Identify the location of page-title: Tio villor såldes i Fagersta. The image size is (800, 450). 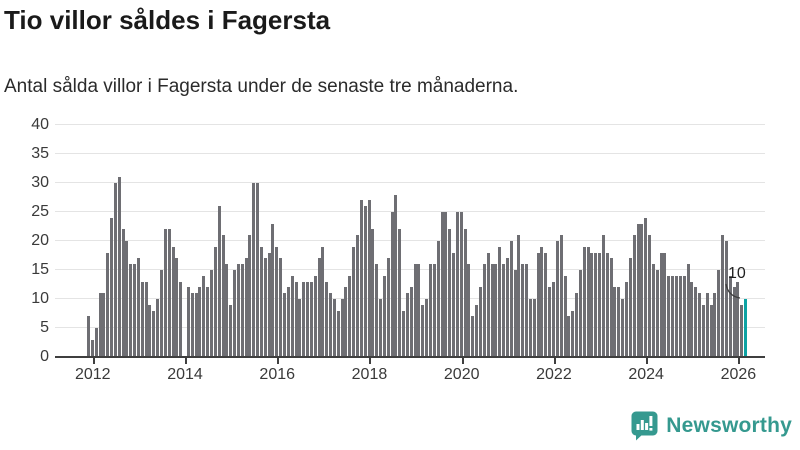
(167, 20).